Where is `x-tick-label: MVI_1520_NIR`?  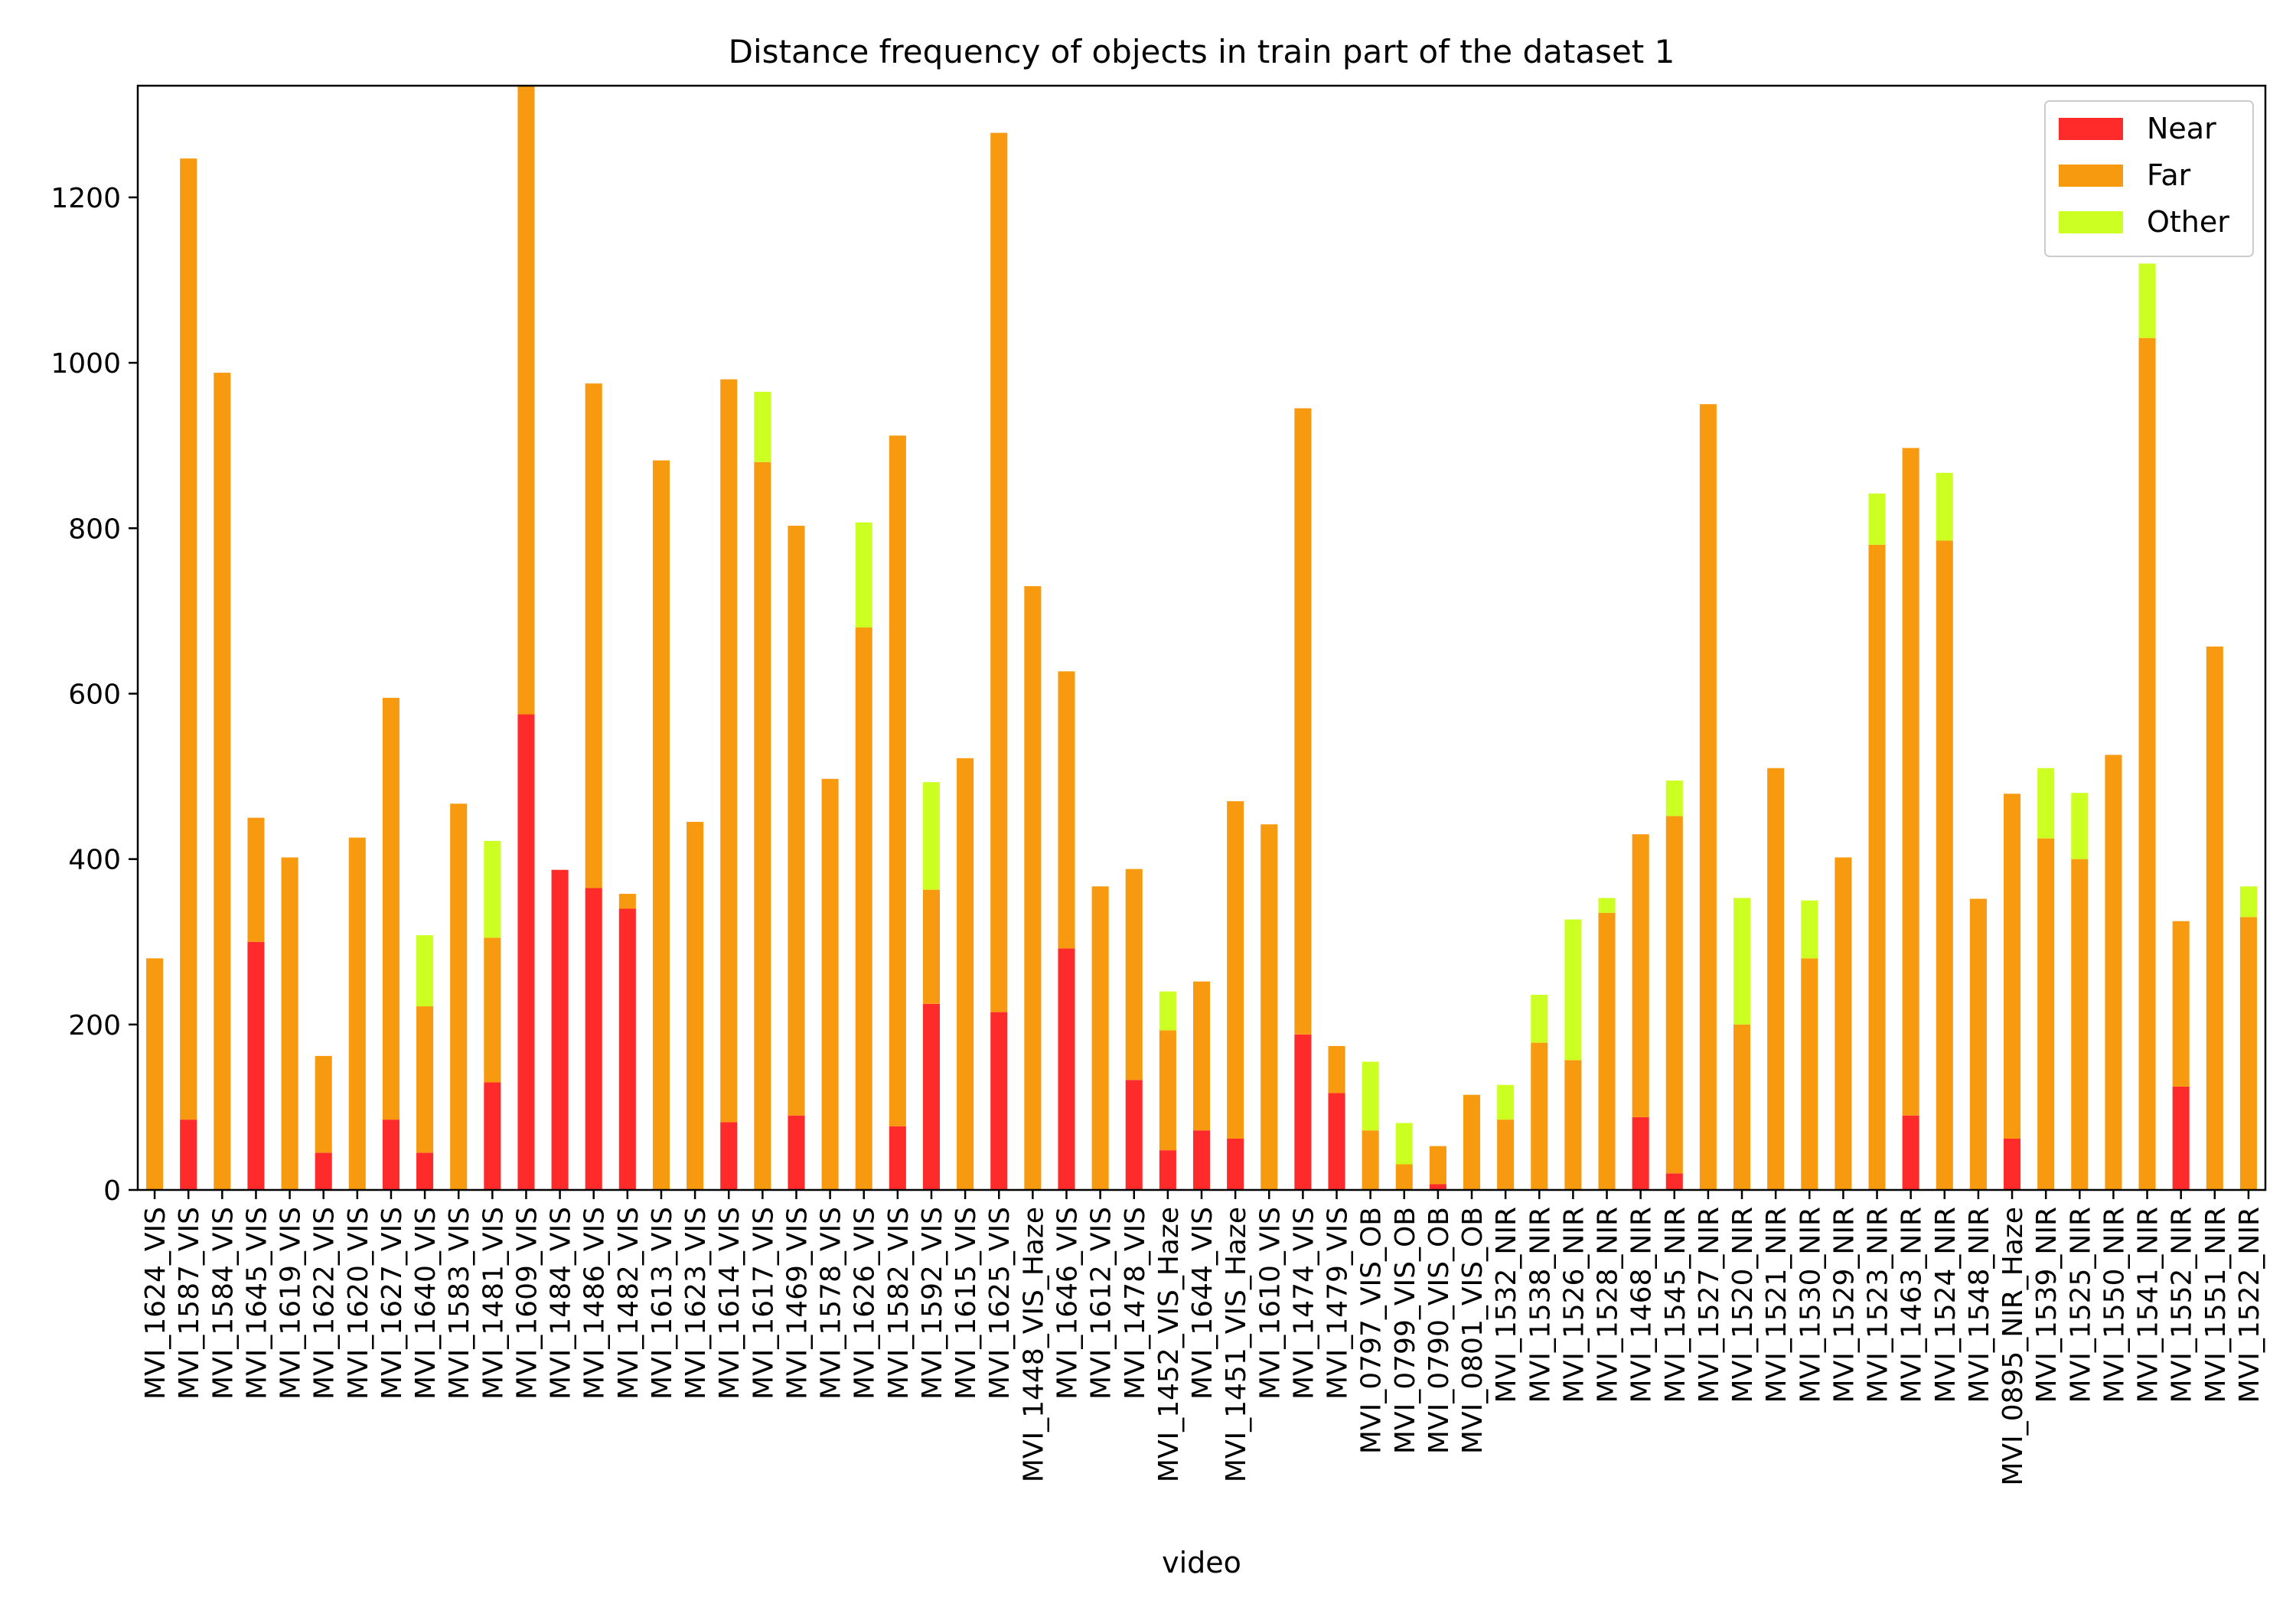
x-tick-label: MVI_1520_NIR is located at coordinates (1743, 1305).